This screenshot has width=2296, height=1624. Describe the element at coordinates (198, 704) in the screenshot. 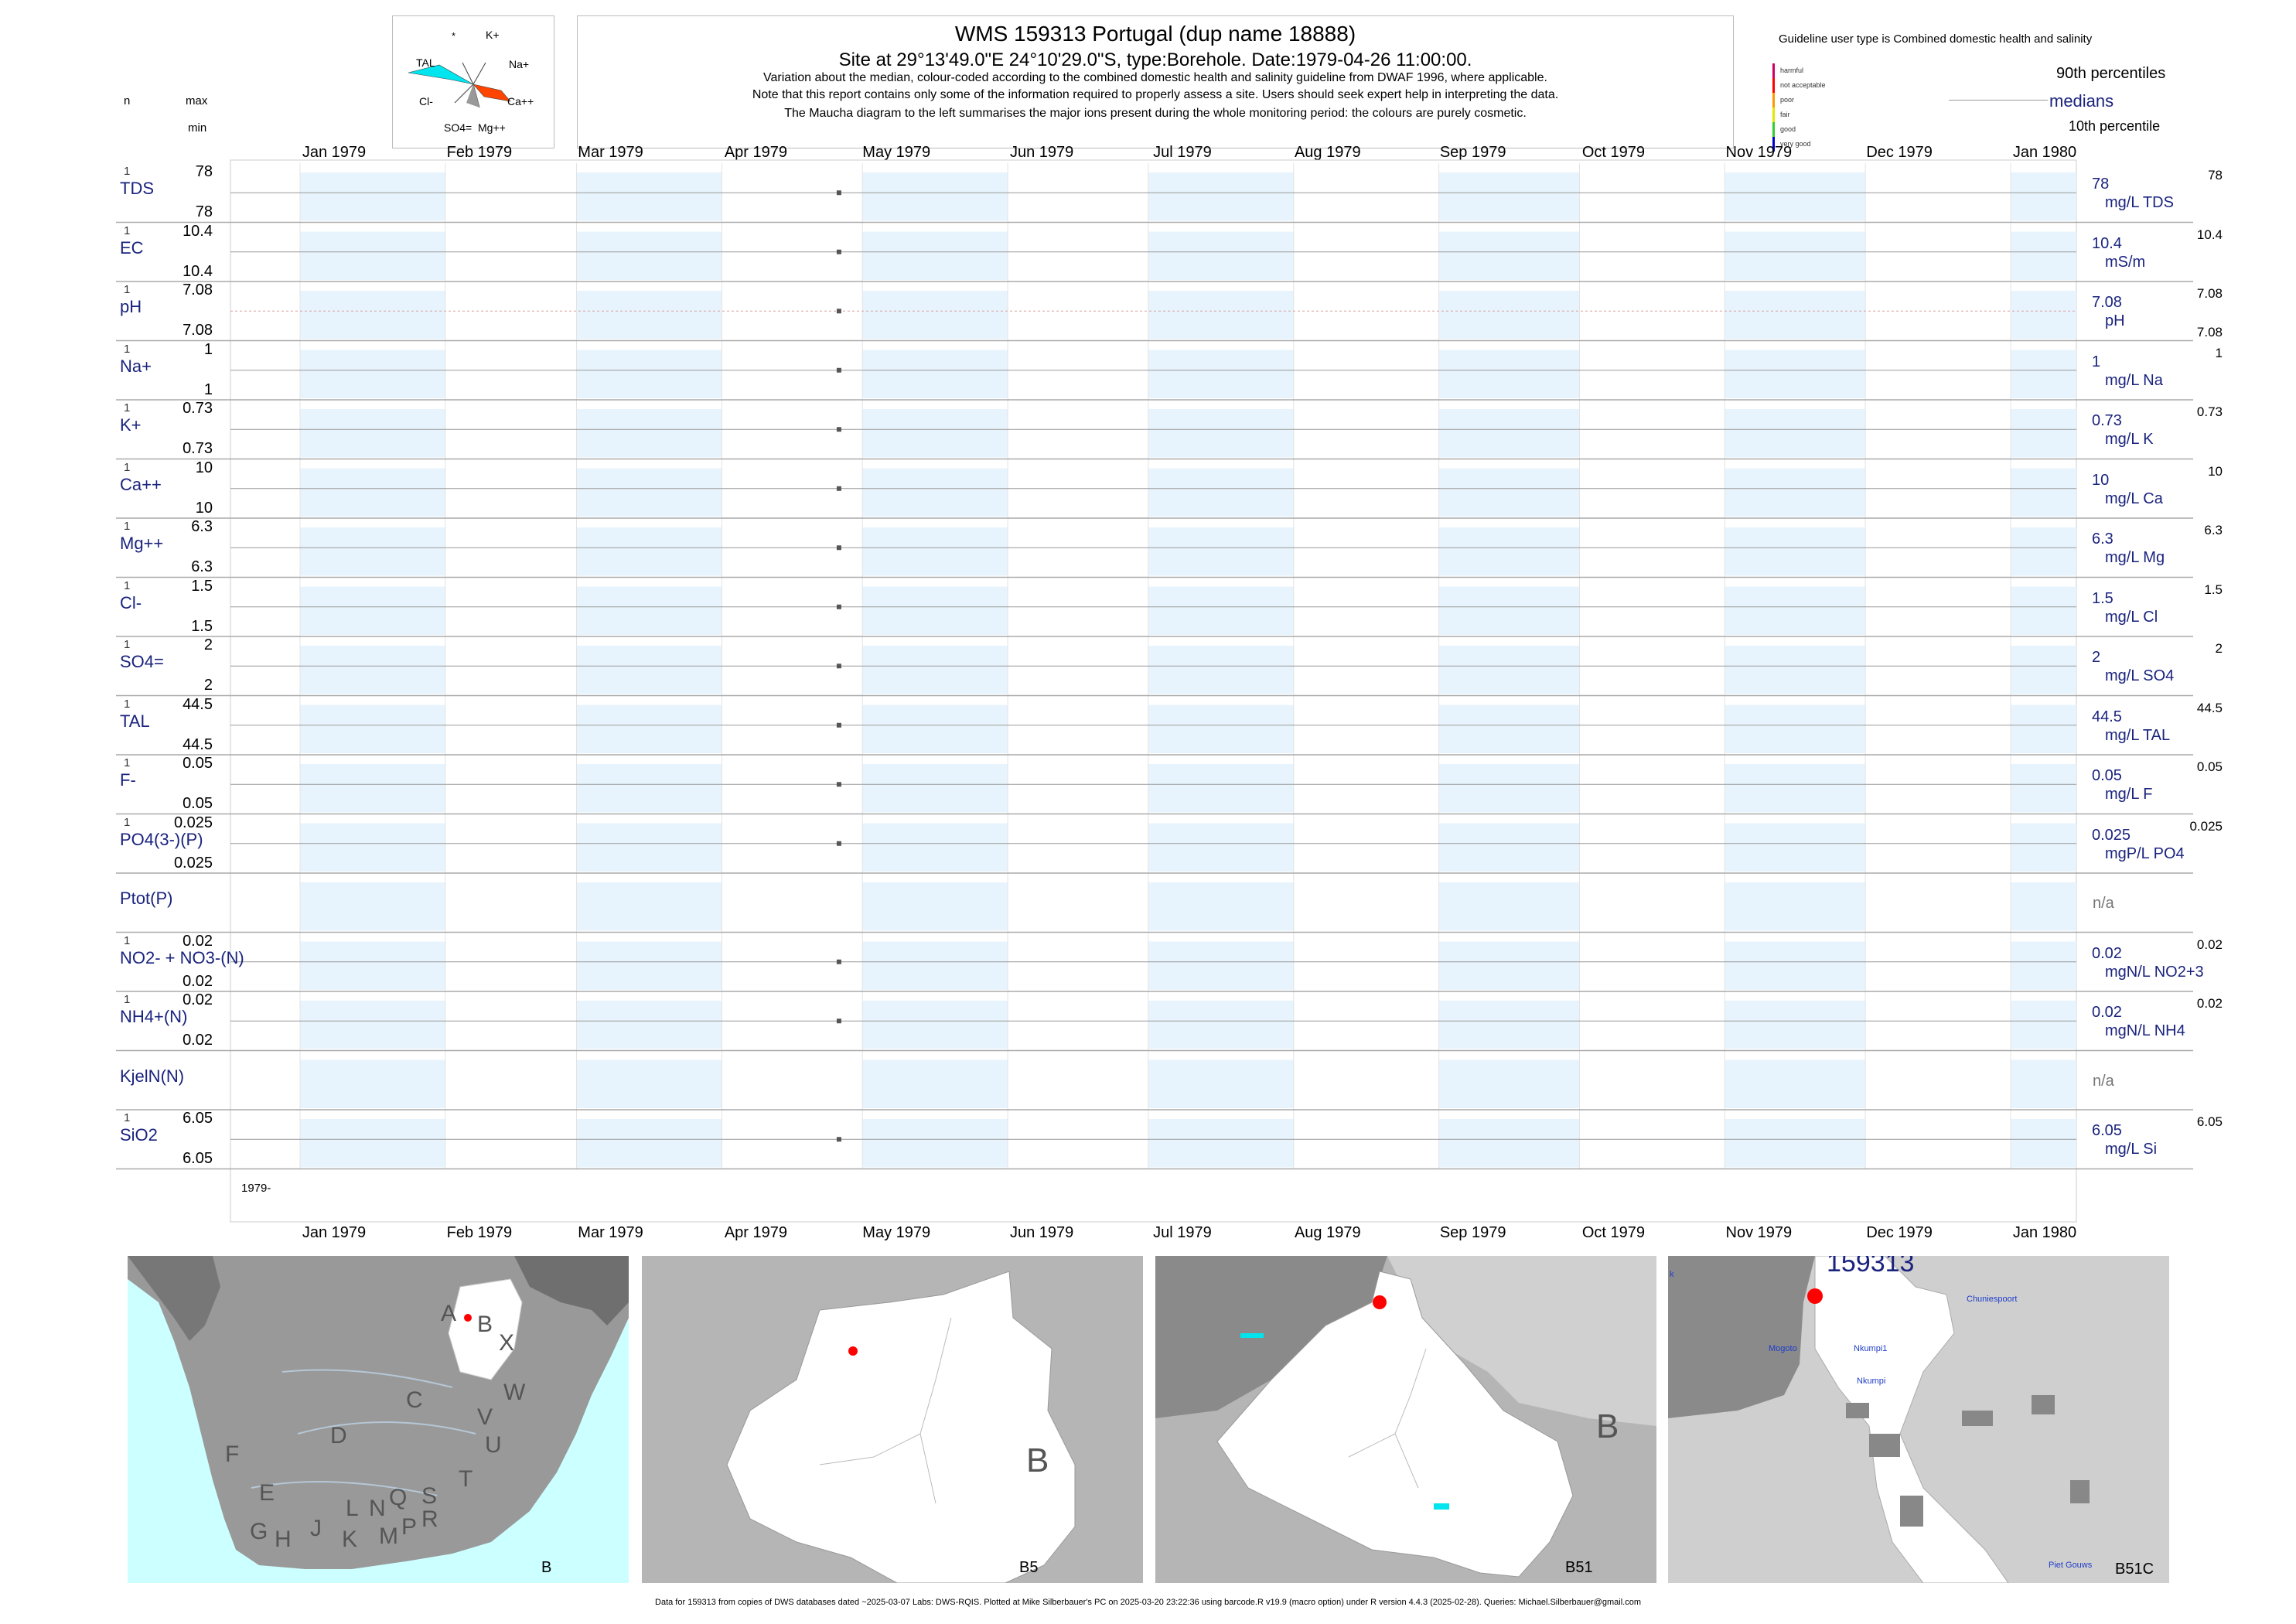

I see `row-max: 44.5` at that location.